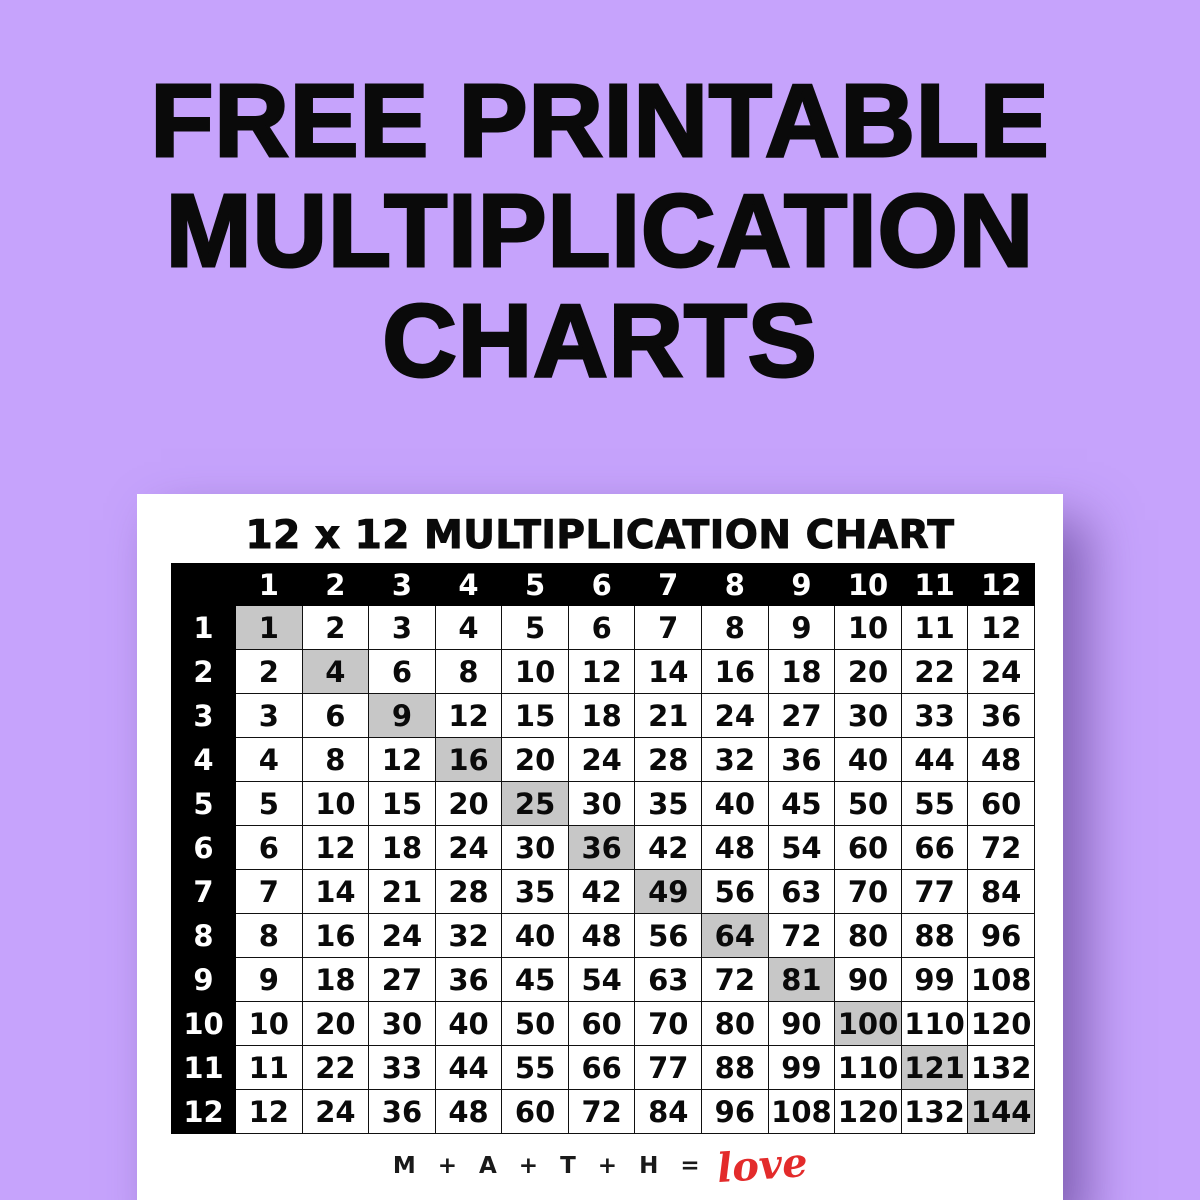 The width and height of the screenshot is (1200, 1200). I want to click on table-row: 11 11 22 33 44 55 66 77 88 99 110 121 132, so click(603, 1067).